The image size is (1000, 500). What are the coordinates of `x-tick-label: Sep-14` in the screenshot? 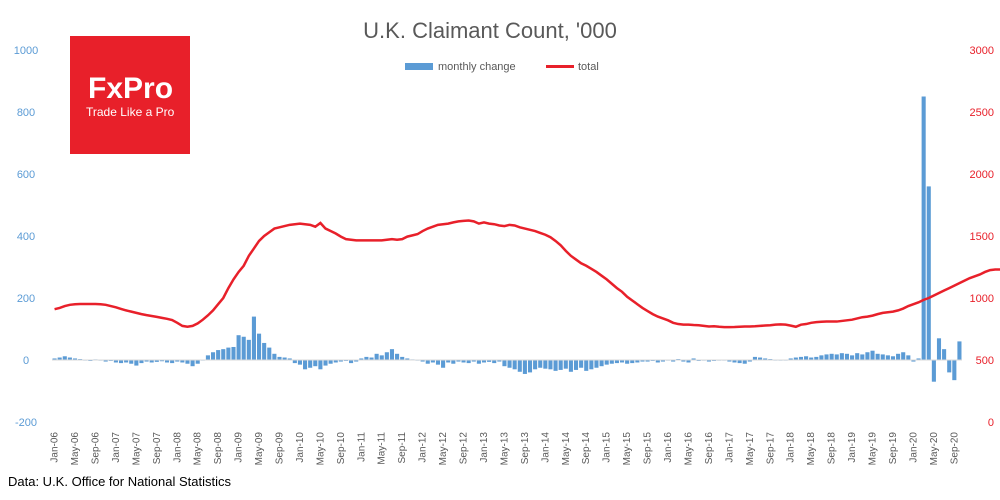 It's located at (586, 448).